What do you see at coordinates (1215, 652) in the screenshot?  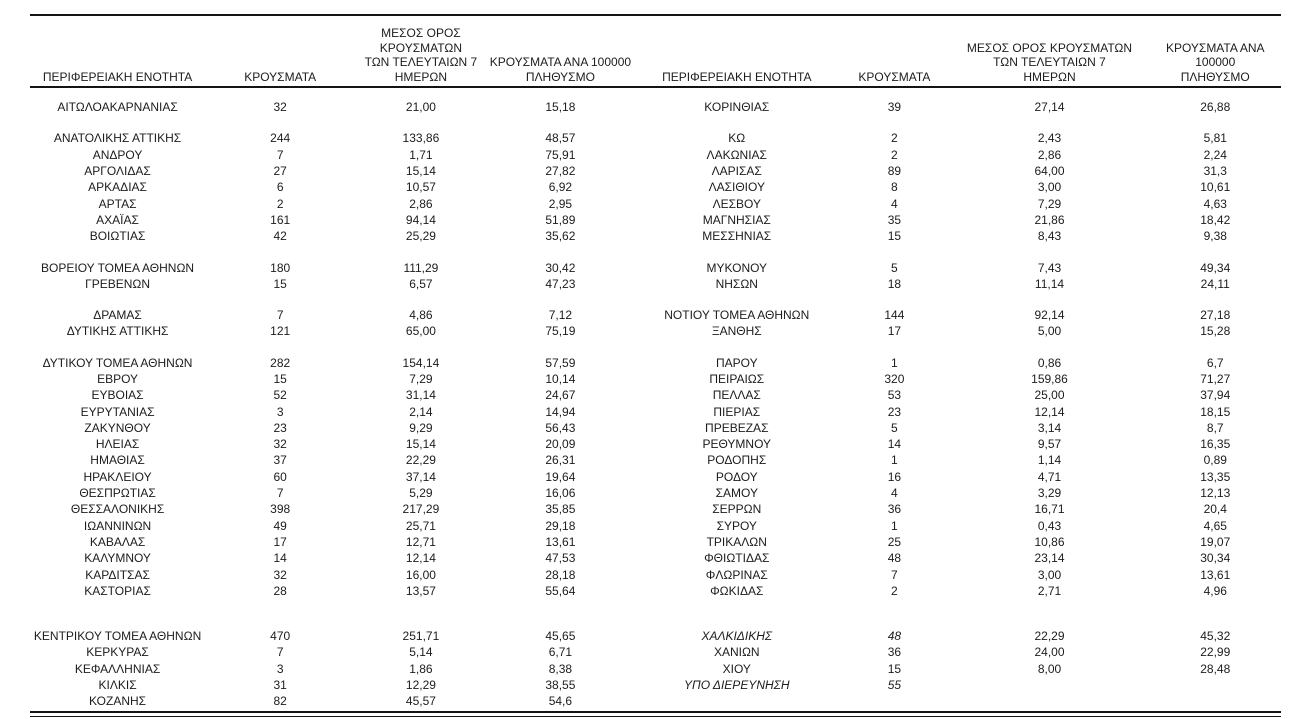 I see `right-per100k-cell: 22,99` at bounding box center [1215, 652].